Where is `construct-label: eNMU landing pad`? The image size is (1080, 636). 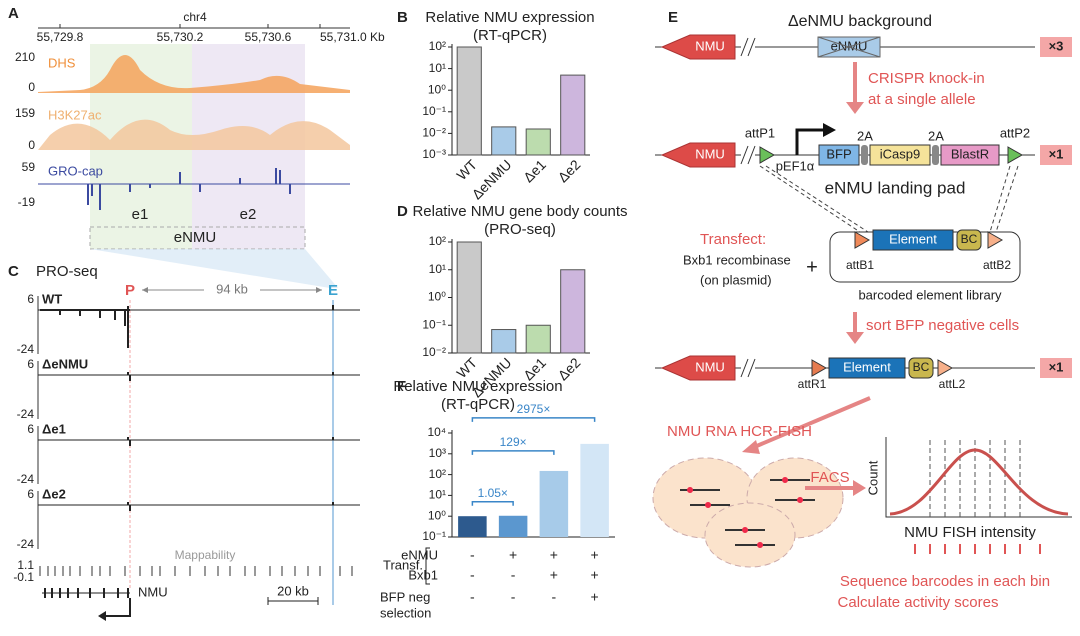
construct-label: eNMU landing pad is located at coordinates (895, 187).